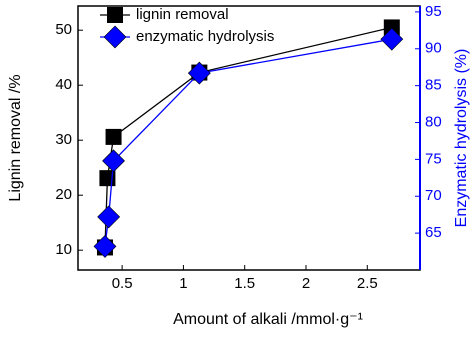 The height and width of the screenshot is (339, 474). What do you see at coordinates (244, 283) in the screenshot?
I see `x-tick-label: 1.5` at bounding box center [244, 283].